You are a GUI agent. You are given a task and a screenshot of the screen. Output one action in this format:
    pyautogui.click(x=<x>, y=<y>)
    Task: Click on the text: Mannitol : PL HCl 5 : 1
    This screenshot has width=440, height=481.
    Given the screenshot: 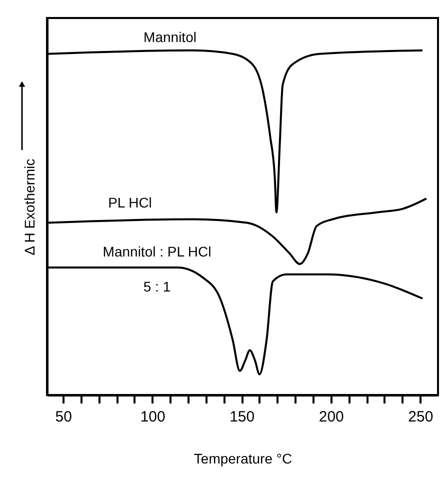 What is the action you would take?
    pyautogui.click(x=157, y=268)
    